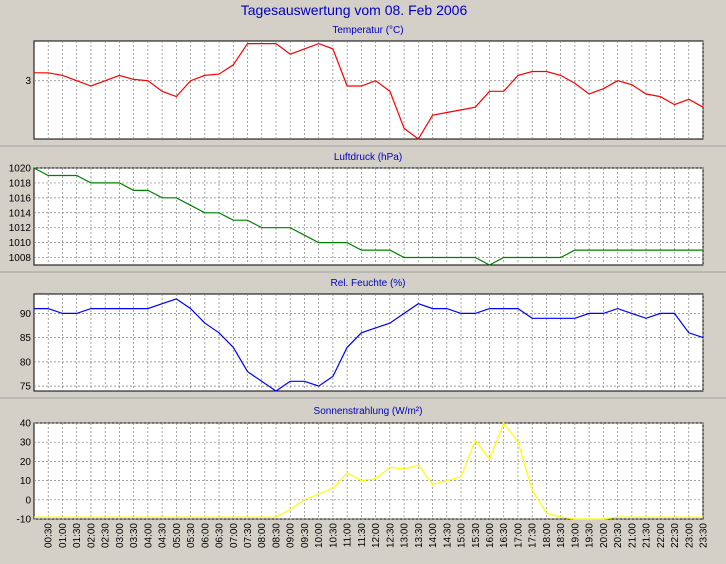 The image size is (726, 564). I want to click on x-tick-label: 13:00, so click(405, 535).